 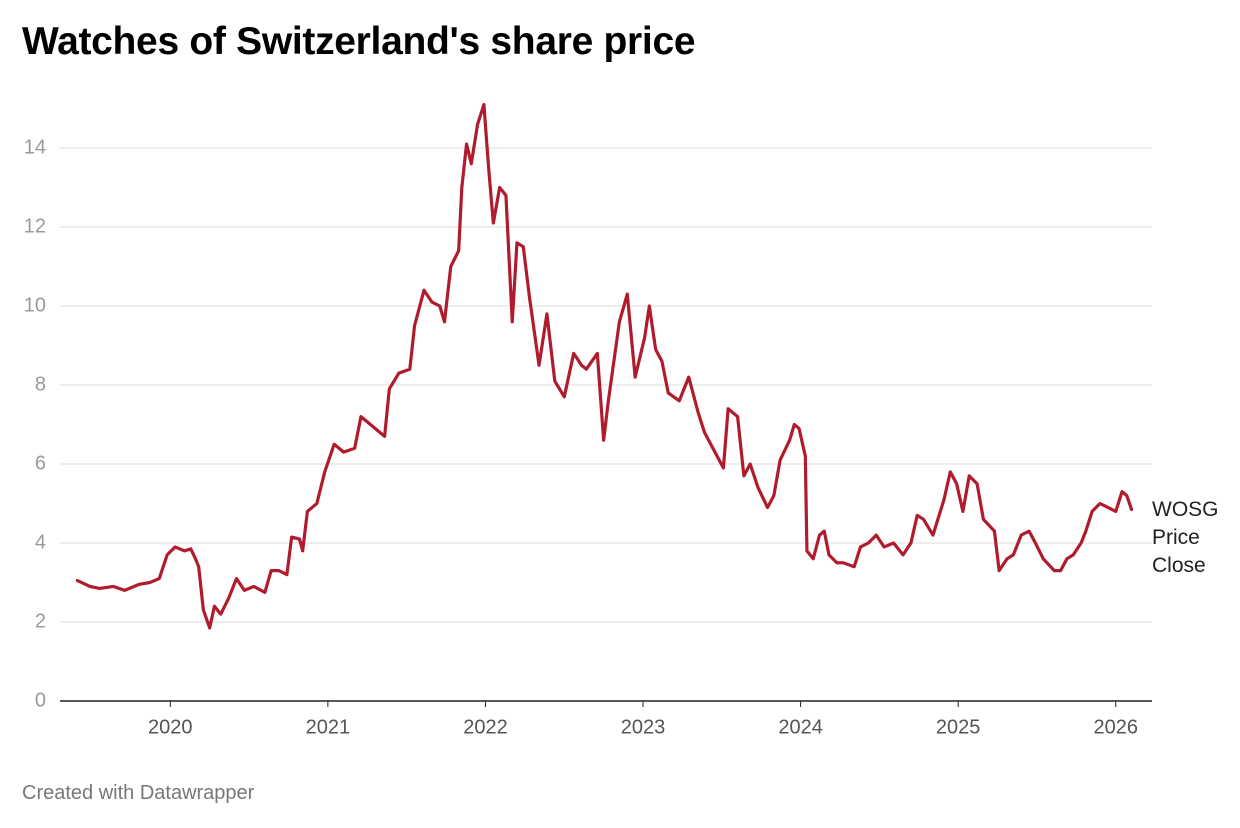 I want to click on footer: Created with Datawrapper, so click(x=138, y=793).